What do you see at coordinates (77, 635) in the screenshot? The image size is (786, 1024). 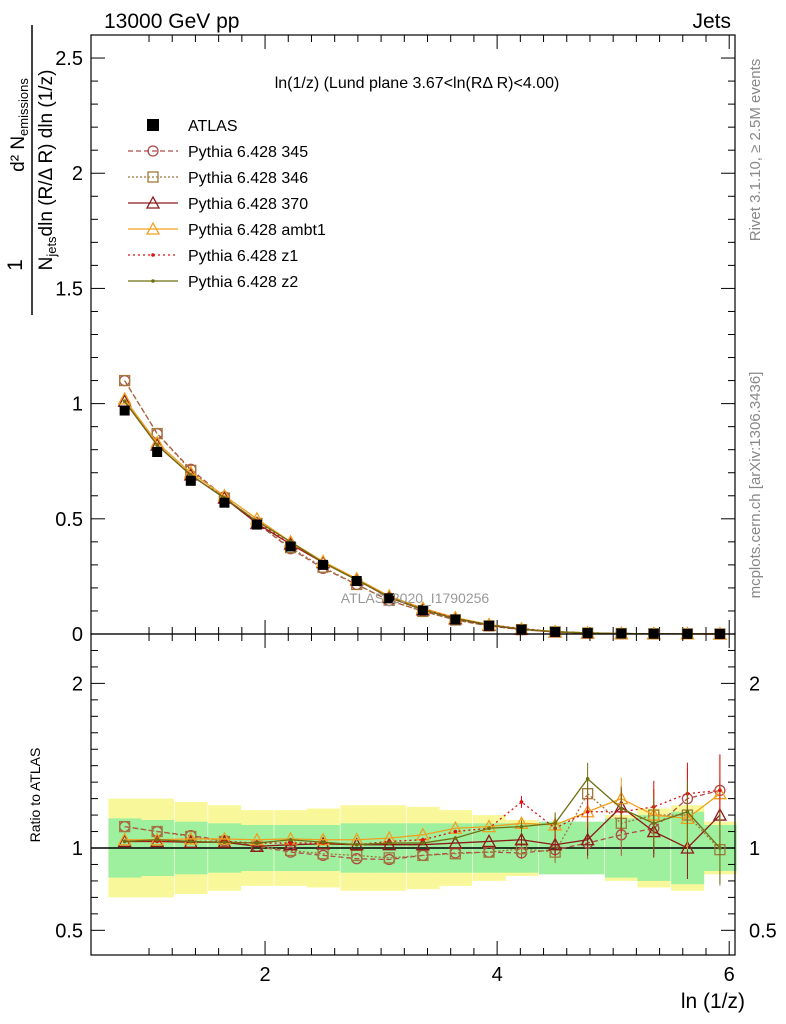 I see `y-tick-label: 0` at bounding box center [77, 635].